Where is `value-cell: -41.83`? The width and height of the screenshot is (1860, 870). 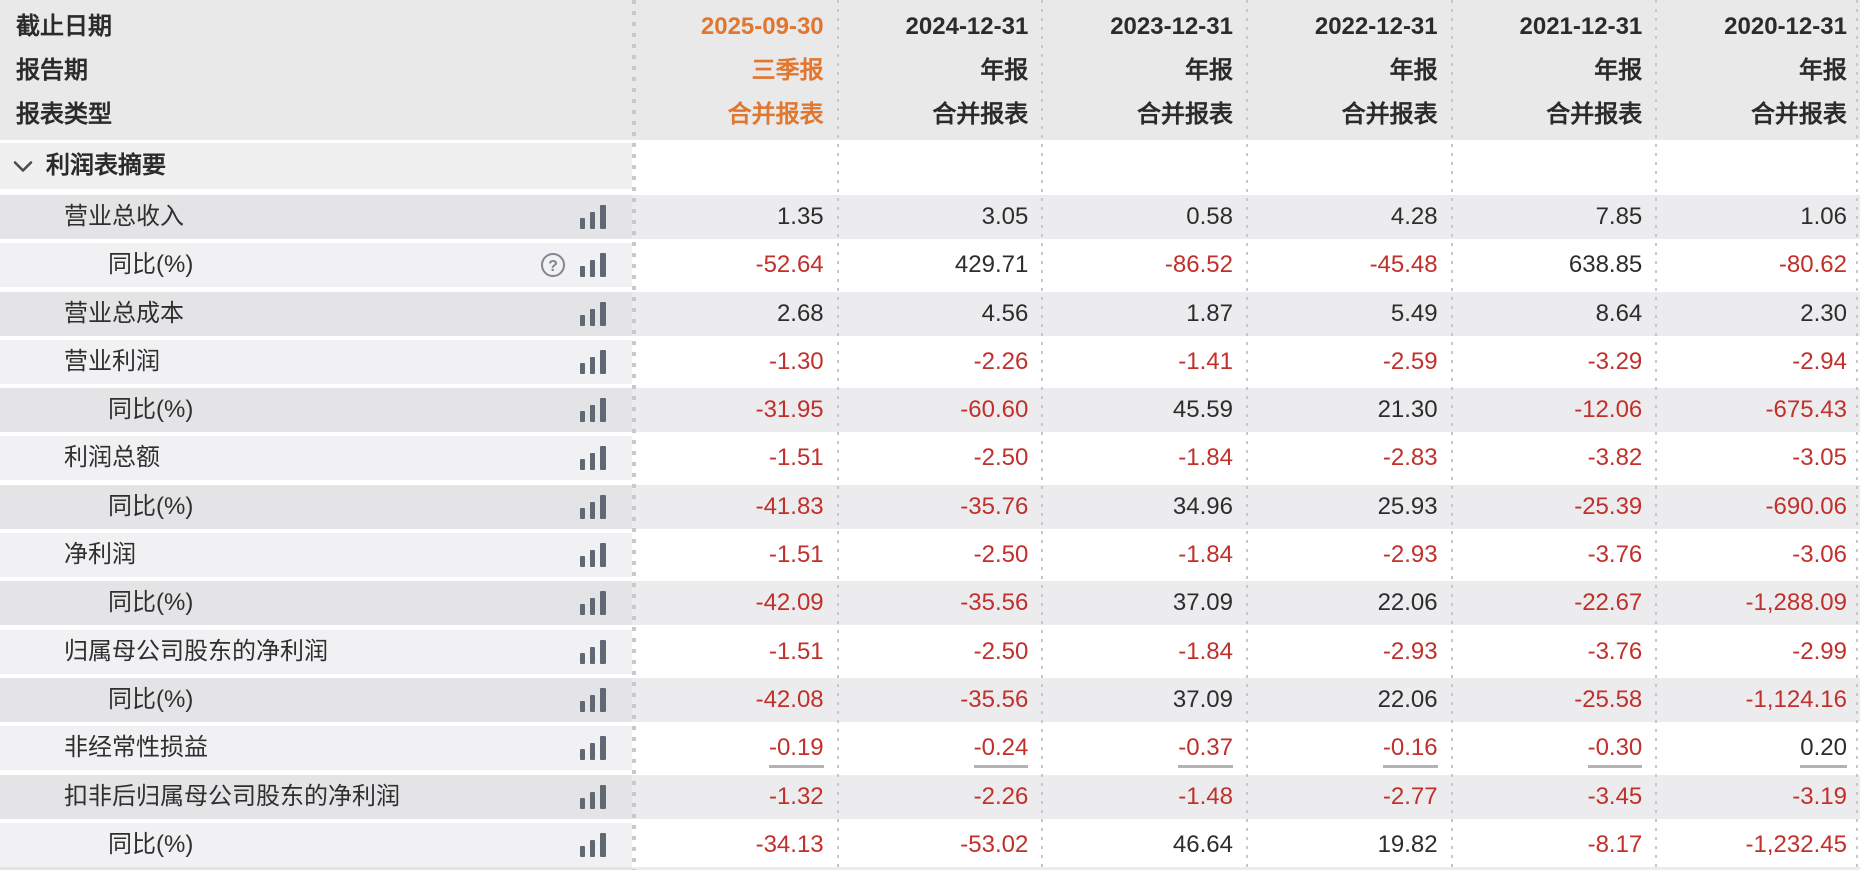
value-cell: -41.83 is located at coordinates (734, 506).